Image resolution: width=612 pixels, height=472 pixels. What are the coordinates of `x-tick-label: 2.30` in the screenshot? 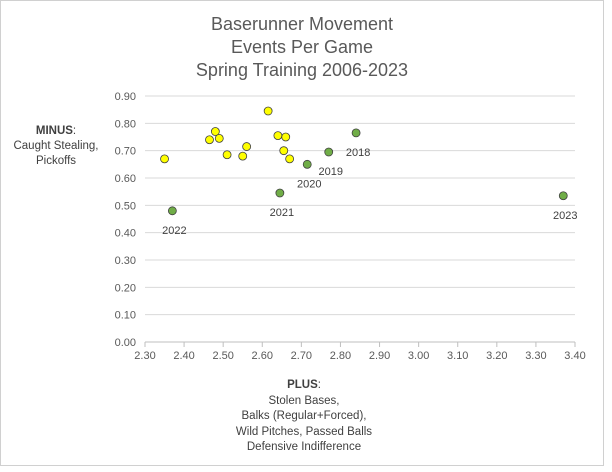 It's located at (144, 356).